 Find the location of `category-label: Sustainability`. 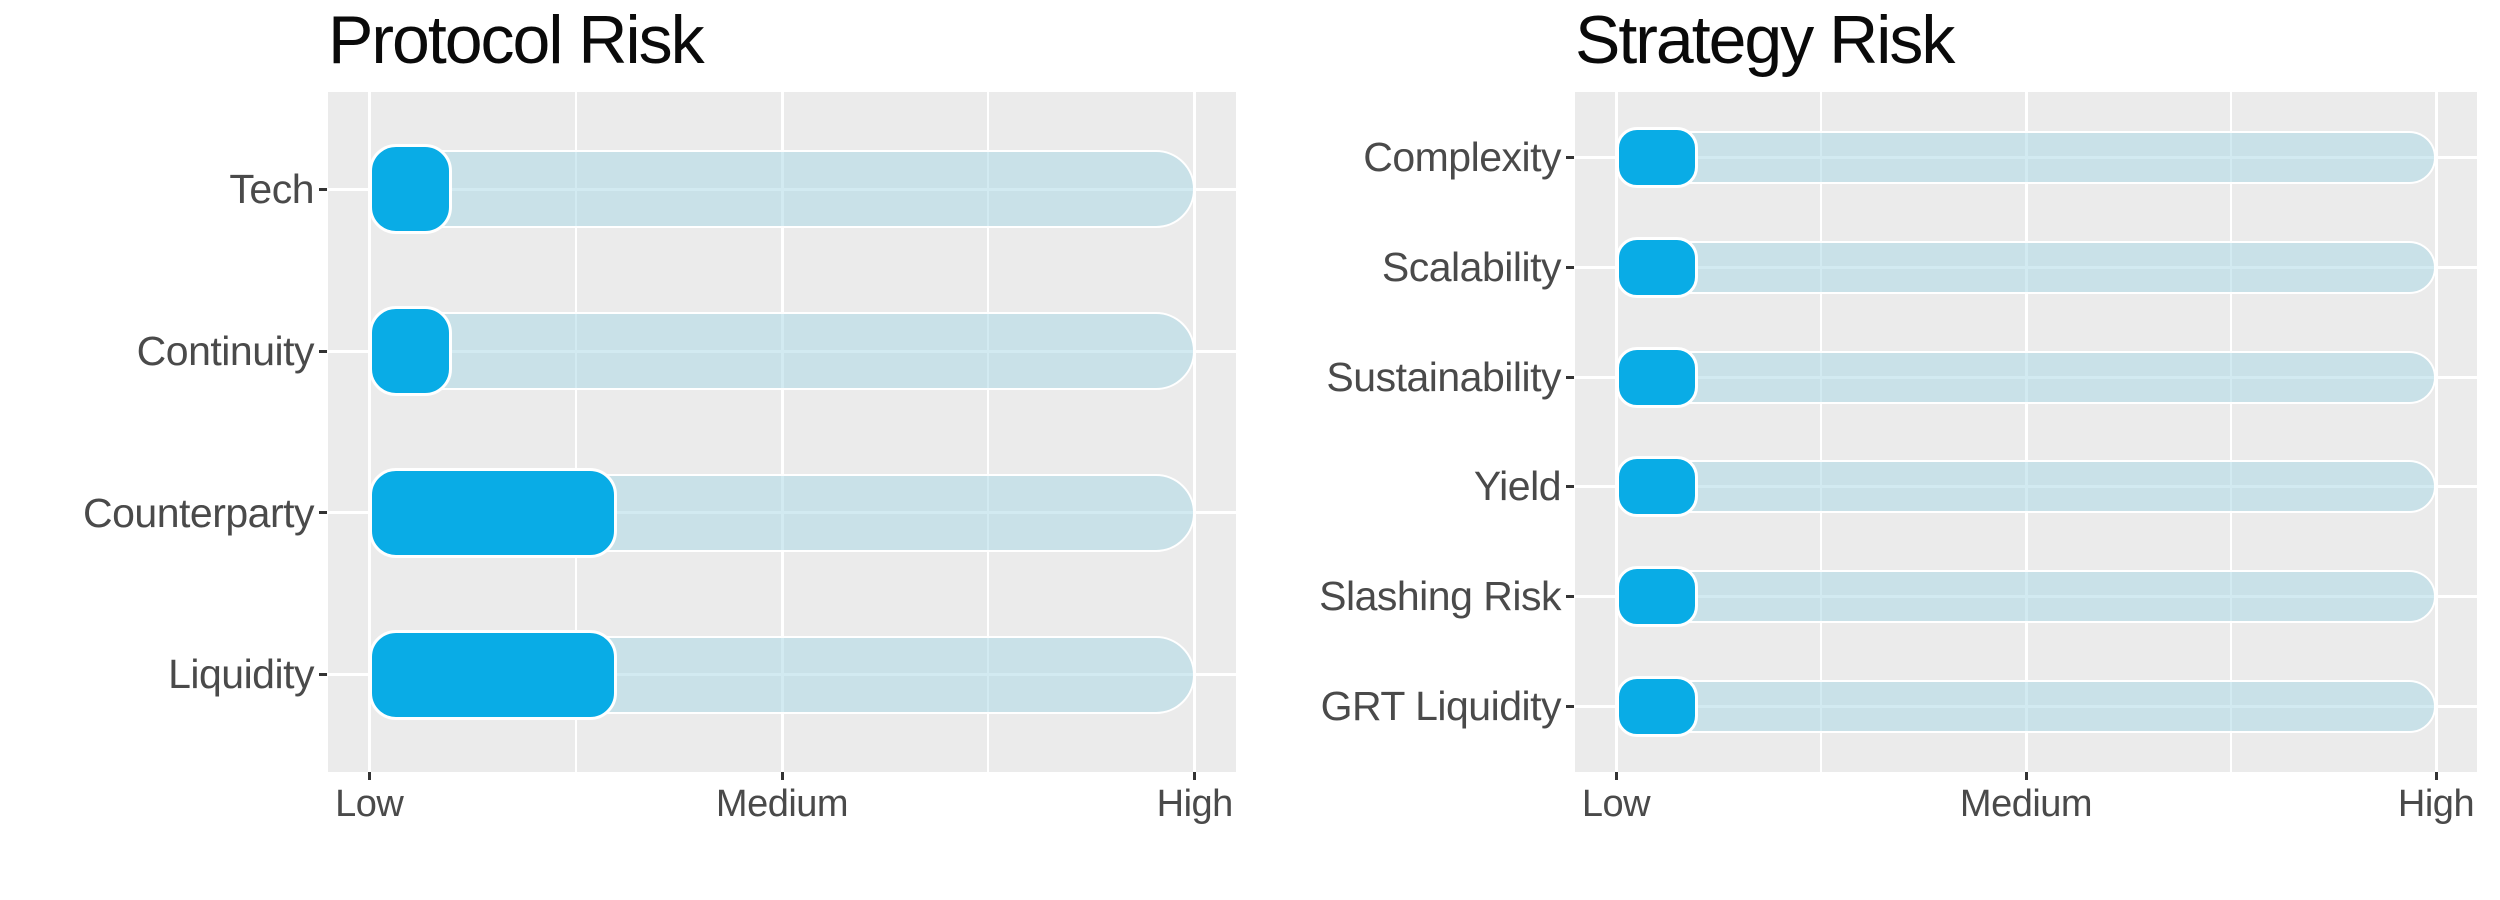

category-label: Sustainability is located at coordinates (1443, 376).